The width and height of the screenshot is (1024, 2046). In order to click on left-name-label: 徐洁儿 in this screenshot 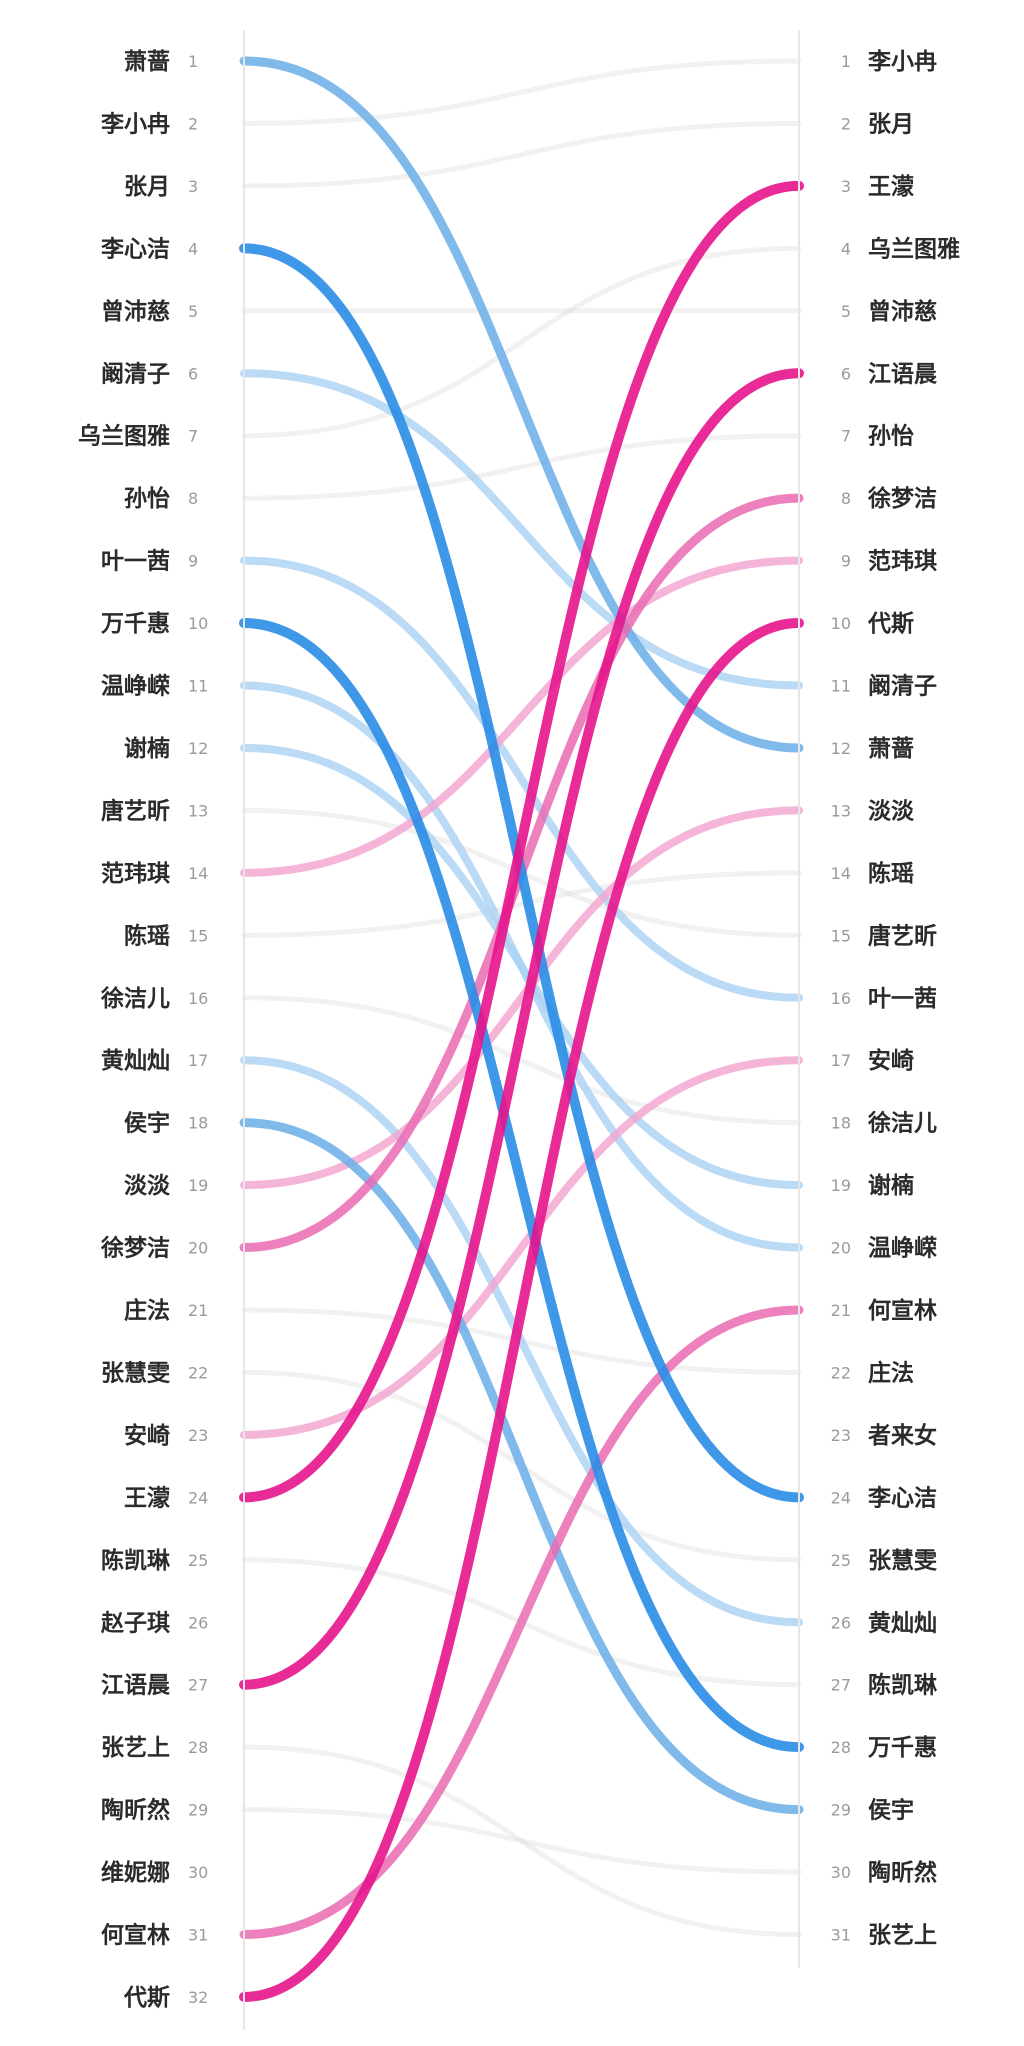, I will do `click(135, 998)`.